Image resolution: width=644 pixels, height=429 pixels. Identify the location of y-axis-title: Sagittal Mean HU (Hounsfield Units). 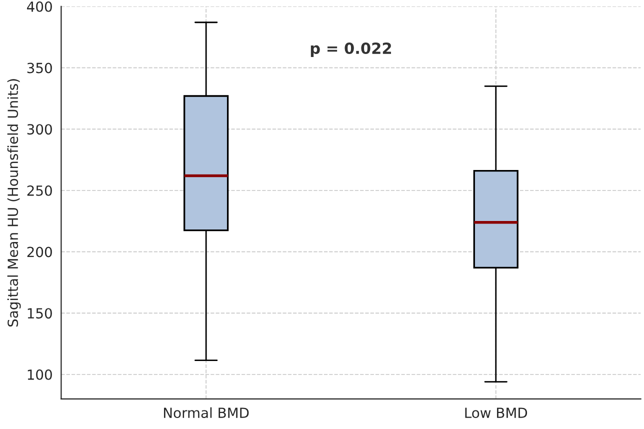
(14, 203).